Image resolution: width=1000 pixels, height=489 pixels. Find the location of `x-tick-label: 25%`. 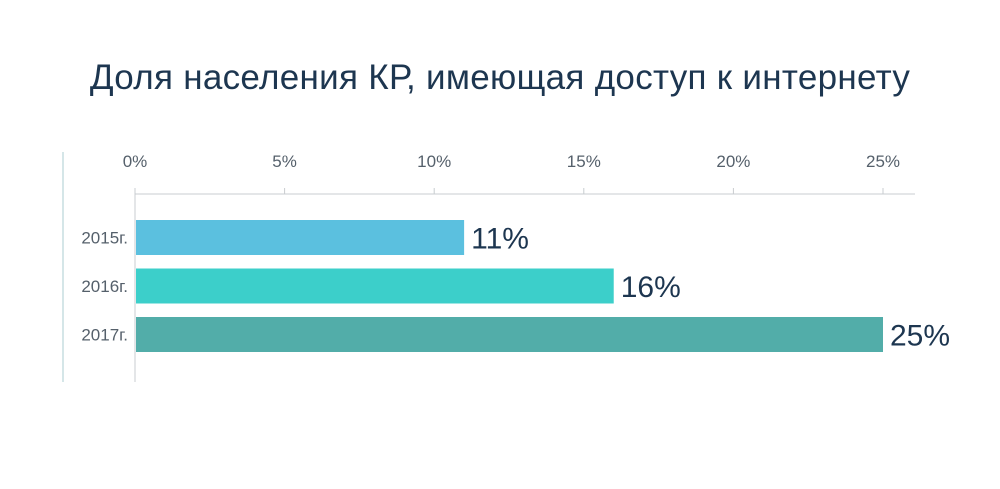

x-tick-label: 25% is located at coordinates (883, 161).